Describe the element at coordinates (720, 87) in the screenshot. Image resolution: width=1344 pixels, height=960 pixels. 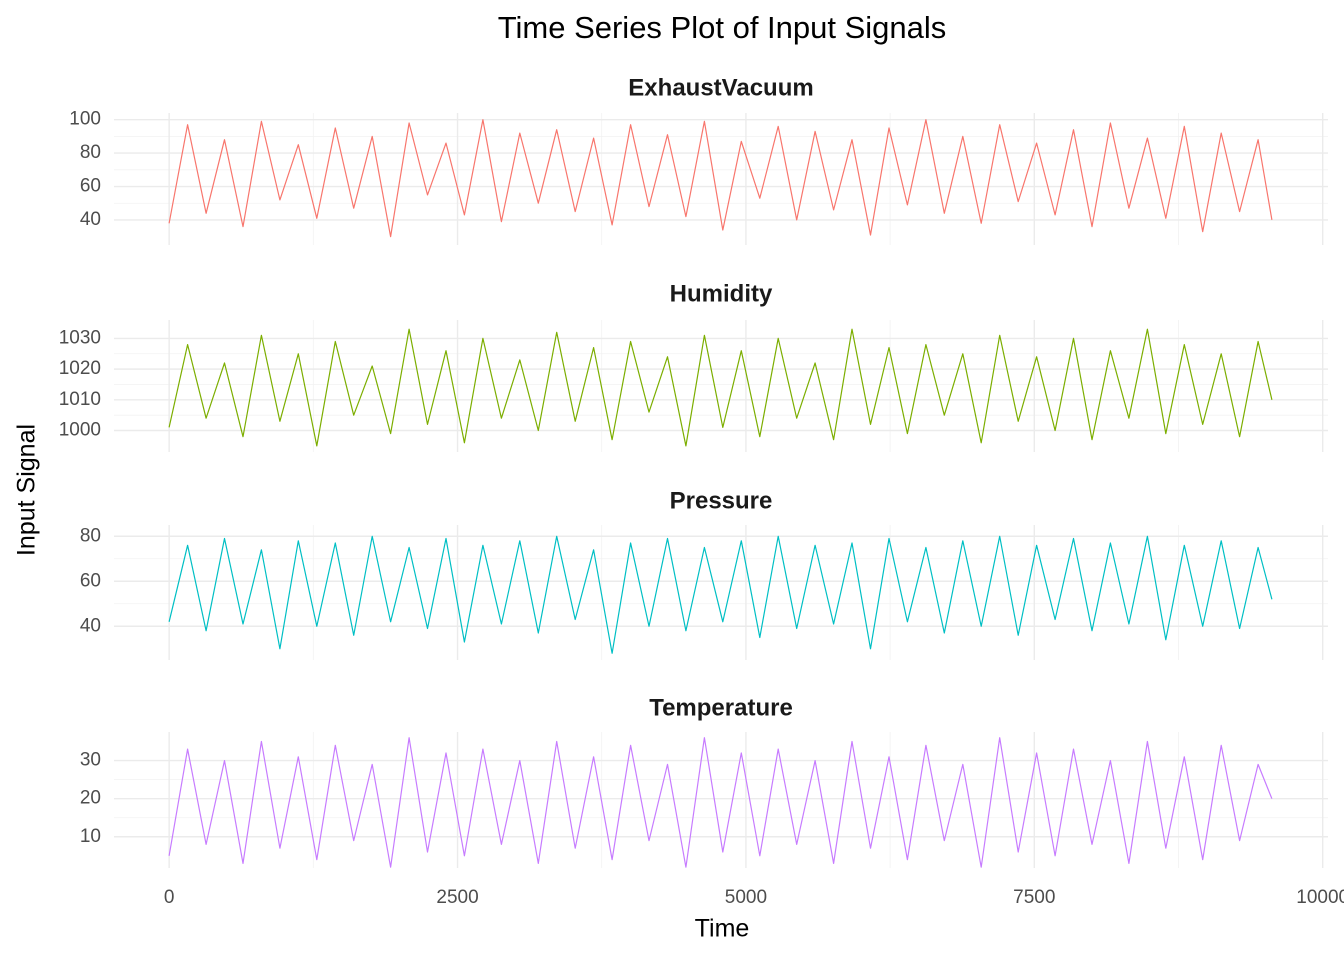
I see `facet-title: ExhaustVacuum` at that location.